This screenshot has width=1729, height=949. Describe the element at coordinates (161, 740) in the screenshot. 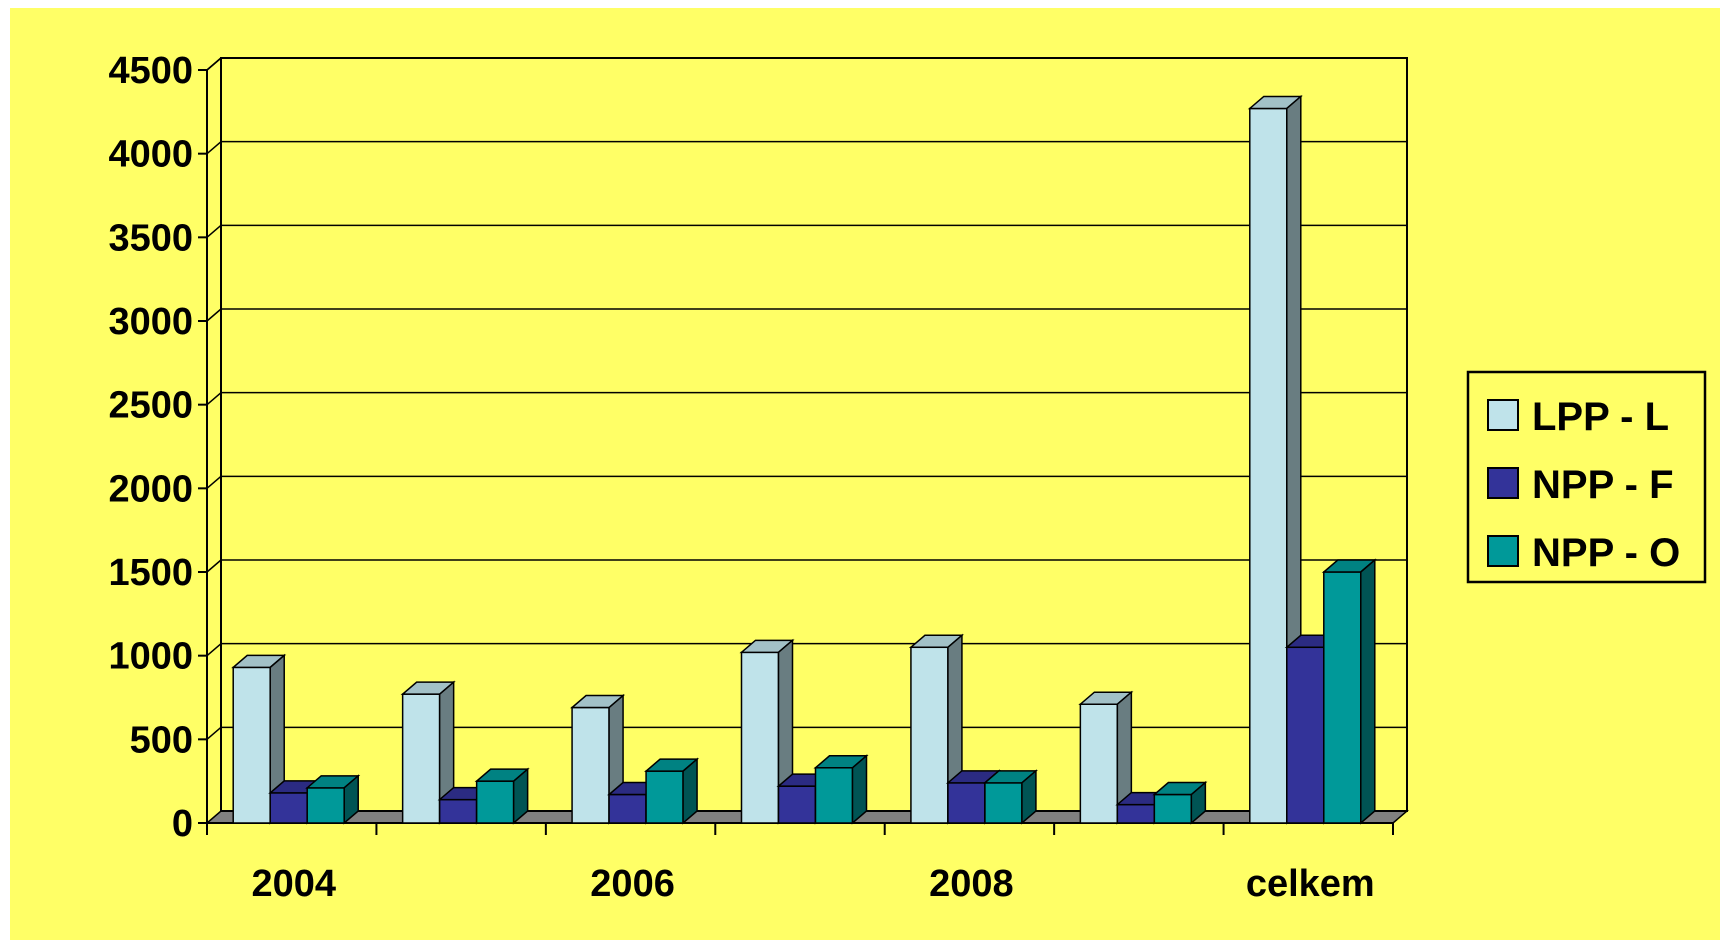

I see `y-tick-label: 500` at that location.